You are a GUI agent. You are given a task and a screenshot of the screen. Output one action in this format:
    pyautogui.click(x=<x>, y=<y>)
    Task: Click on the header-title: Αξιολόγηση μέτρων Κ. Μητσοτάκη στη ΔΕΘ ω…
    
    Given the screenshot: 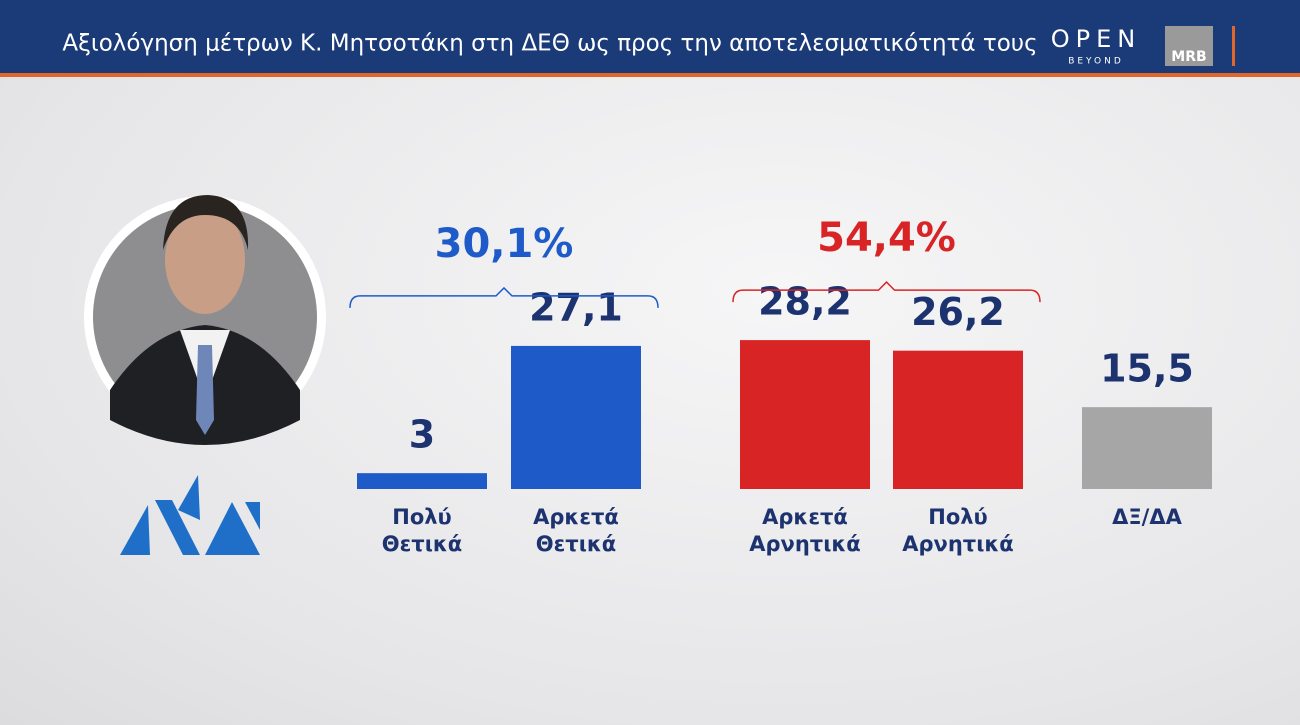 What is the action you would take?
    pyautogui.click(x=549, y=44)
    